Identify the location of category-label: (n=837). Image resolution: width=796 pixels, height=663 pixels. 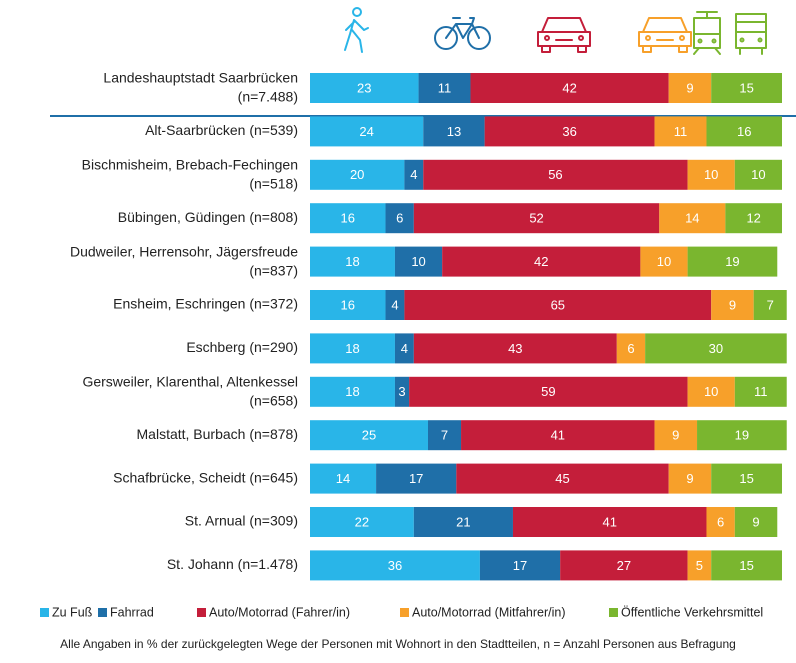
(273, 270).